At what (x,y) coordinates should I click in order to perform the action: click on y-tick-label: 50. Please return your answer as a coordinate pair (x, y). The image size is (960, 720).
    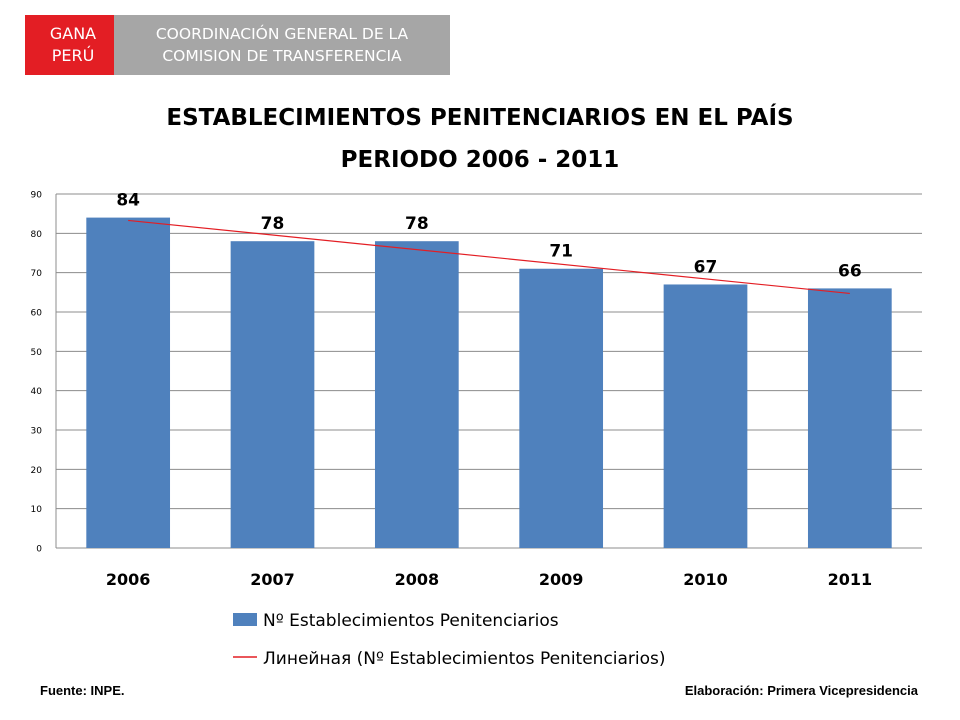
    Looking at the image, I should click on (37, 353).